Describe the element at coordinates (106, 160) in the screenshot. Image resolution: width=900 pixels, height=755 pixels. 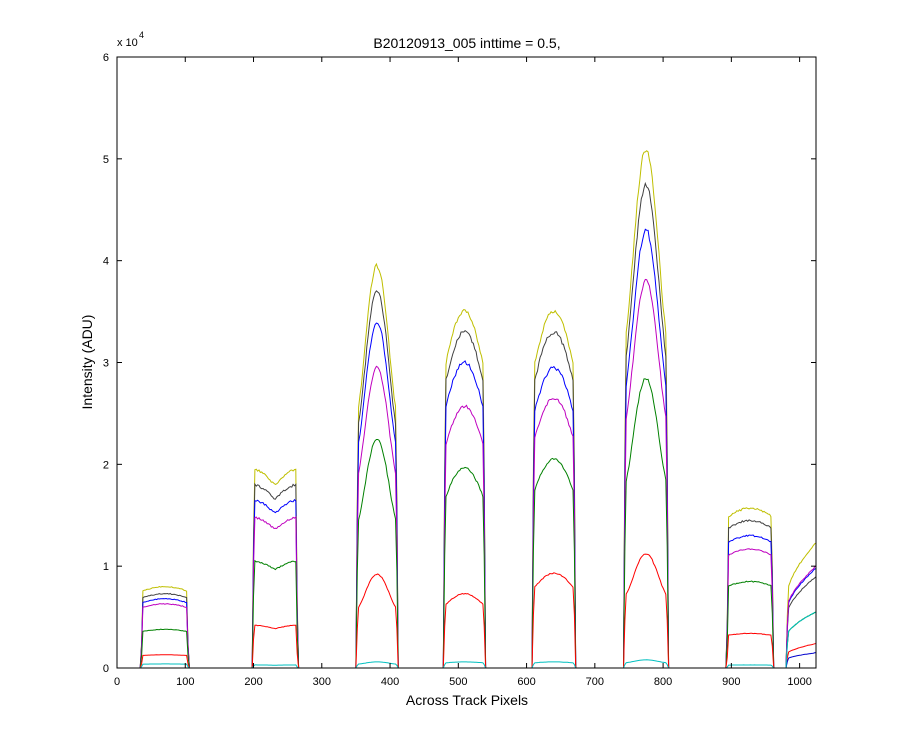
I see `y-tick-label: 5` at that location.